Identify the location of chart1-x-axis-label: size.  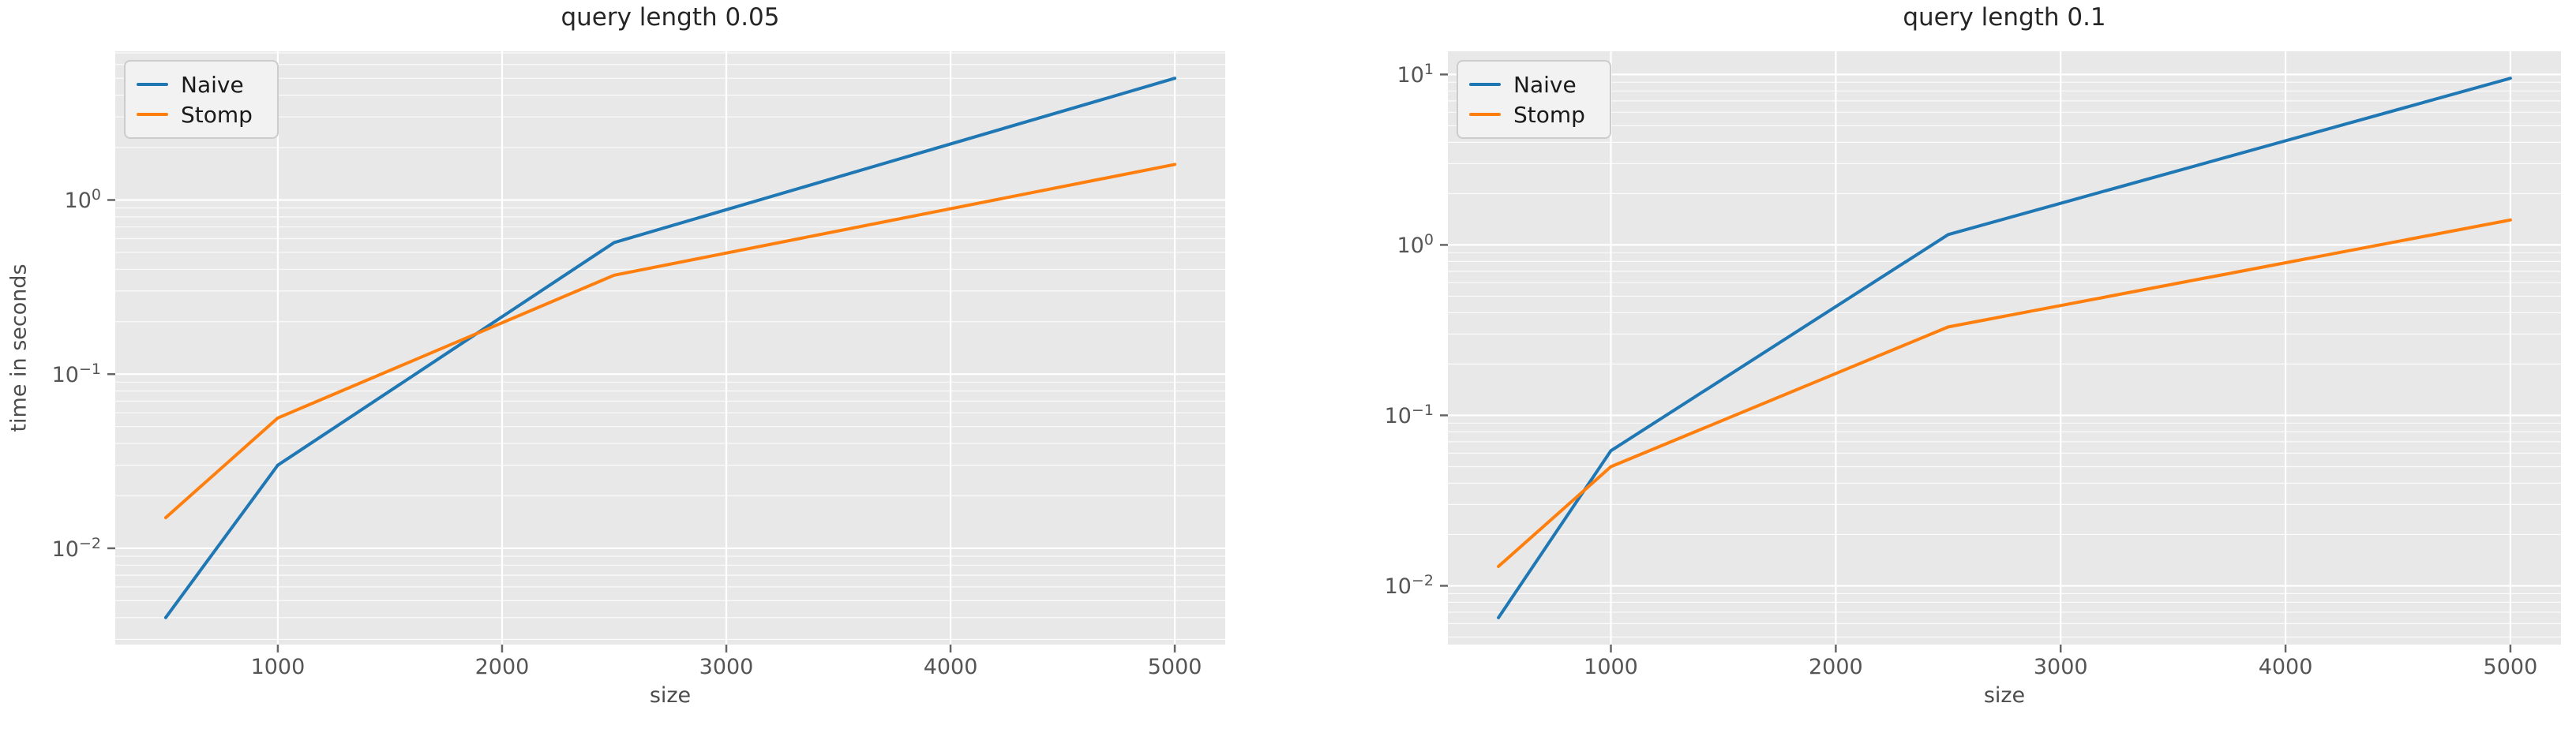
(670, 695).